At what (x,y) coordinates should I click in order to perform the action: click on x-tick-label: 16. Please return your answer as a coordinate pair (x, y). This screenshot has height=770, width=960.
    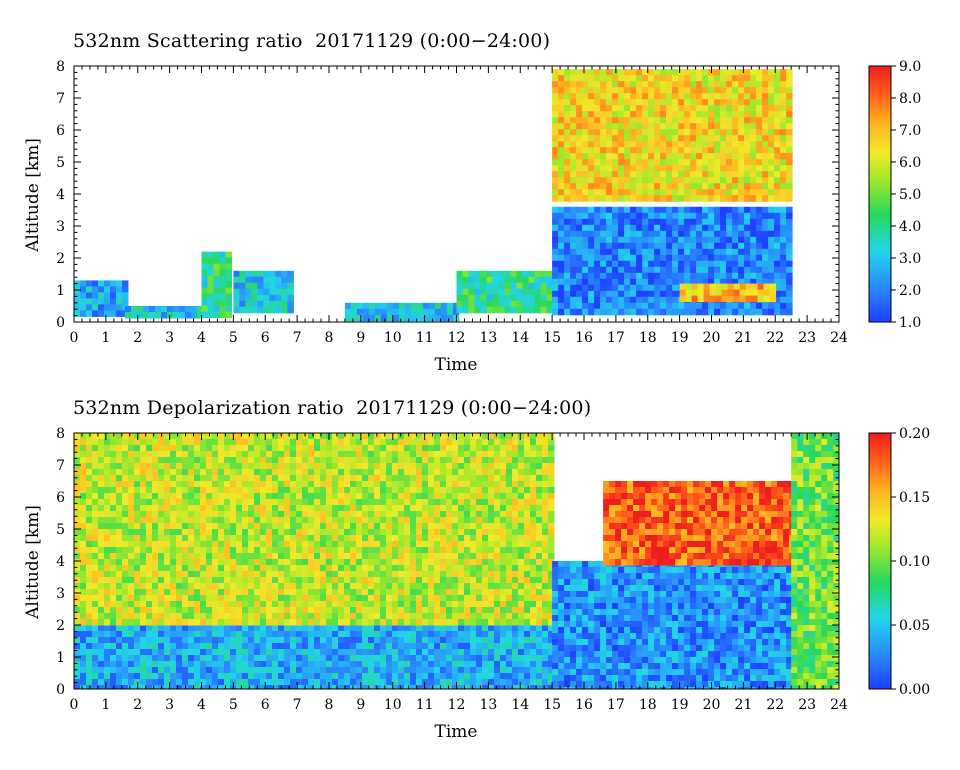
    Looking at the image, I should click on (584, 338).